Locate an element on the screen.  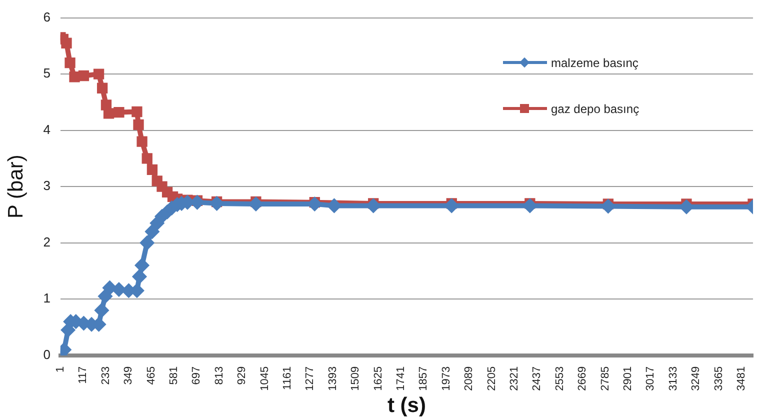
x-tick-label: 697 is located at coordinates (196, 375).